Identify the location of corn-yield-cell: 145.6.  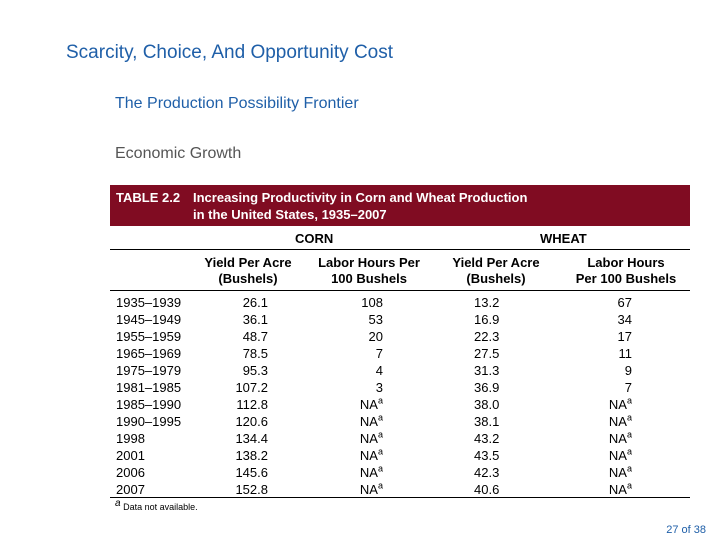
(251, 472).